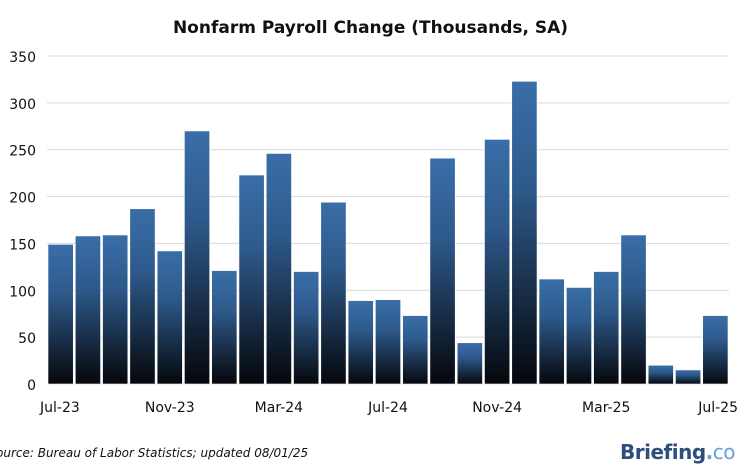 This screenshot has height=475, width=741. Describe the element at coordinates (22, 58) in the screenshot. I see `y-tick-label: 350` at that location.